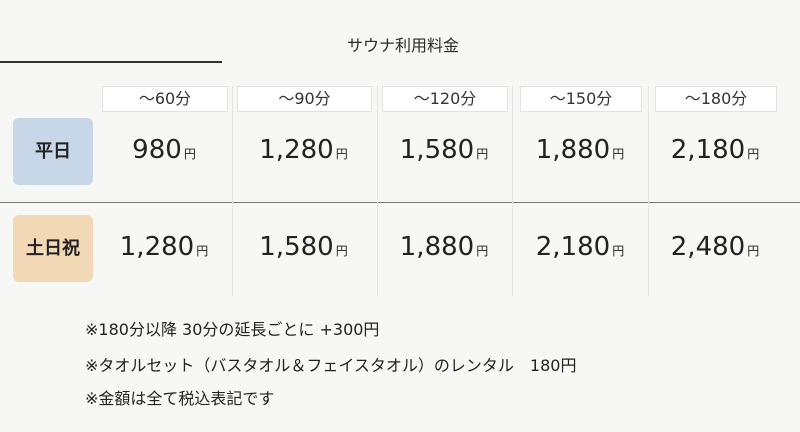 This screenshot has width=800, height=432. I want to click on title-underline, so click(111, 62).